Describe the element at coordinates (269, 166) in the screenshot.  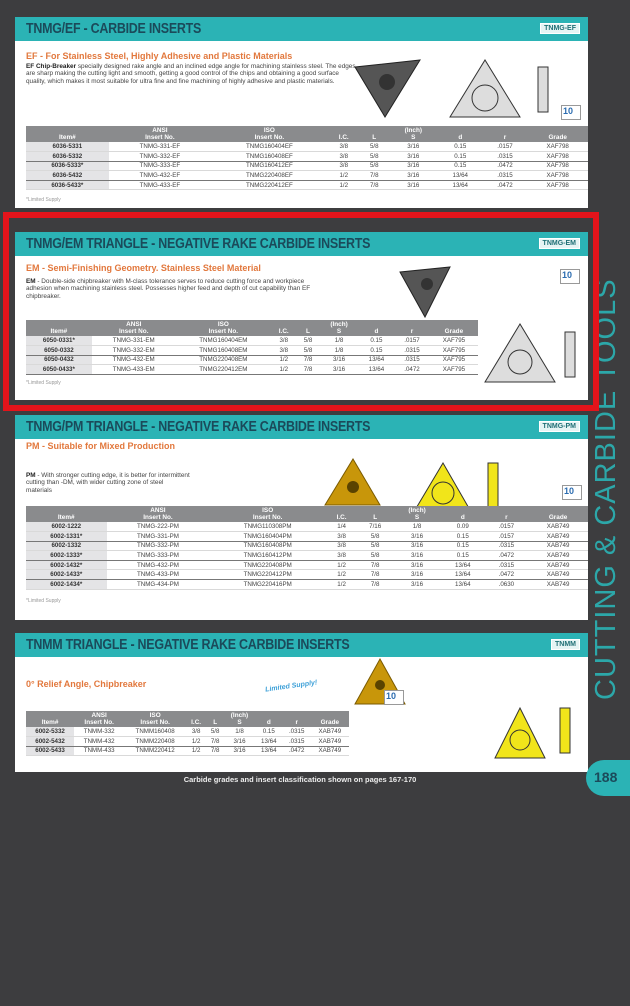
I see `table-cell: TNMG160412EF` at that location.